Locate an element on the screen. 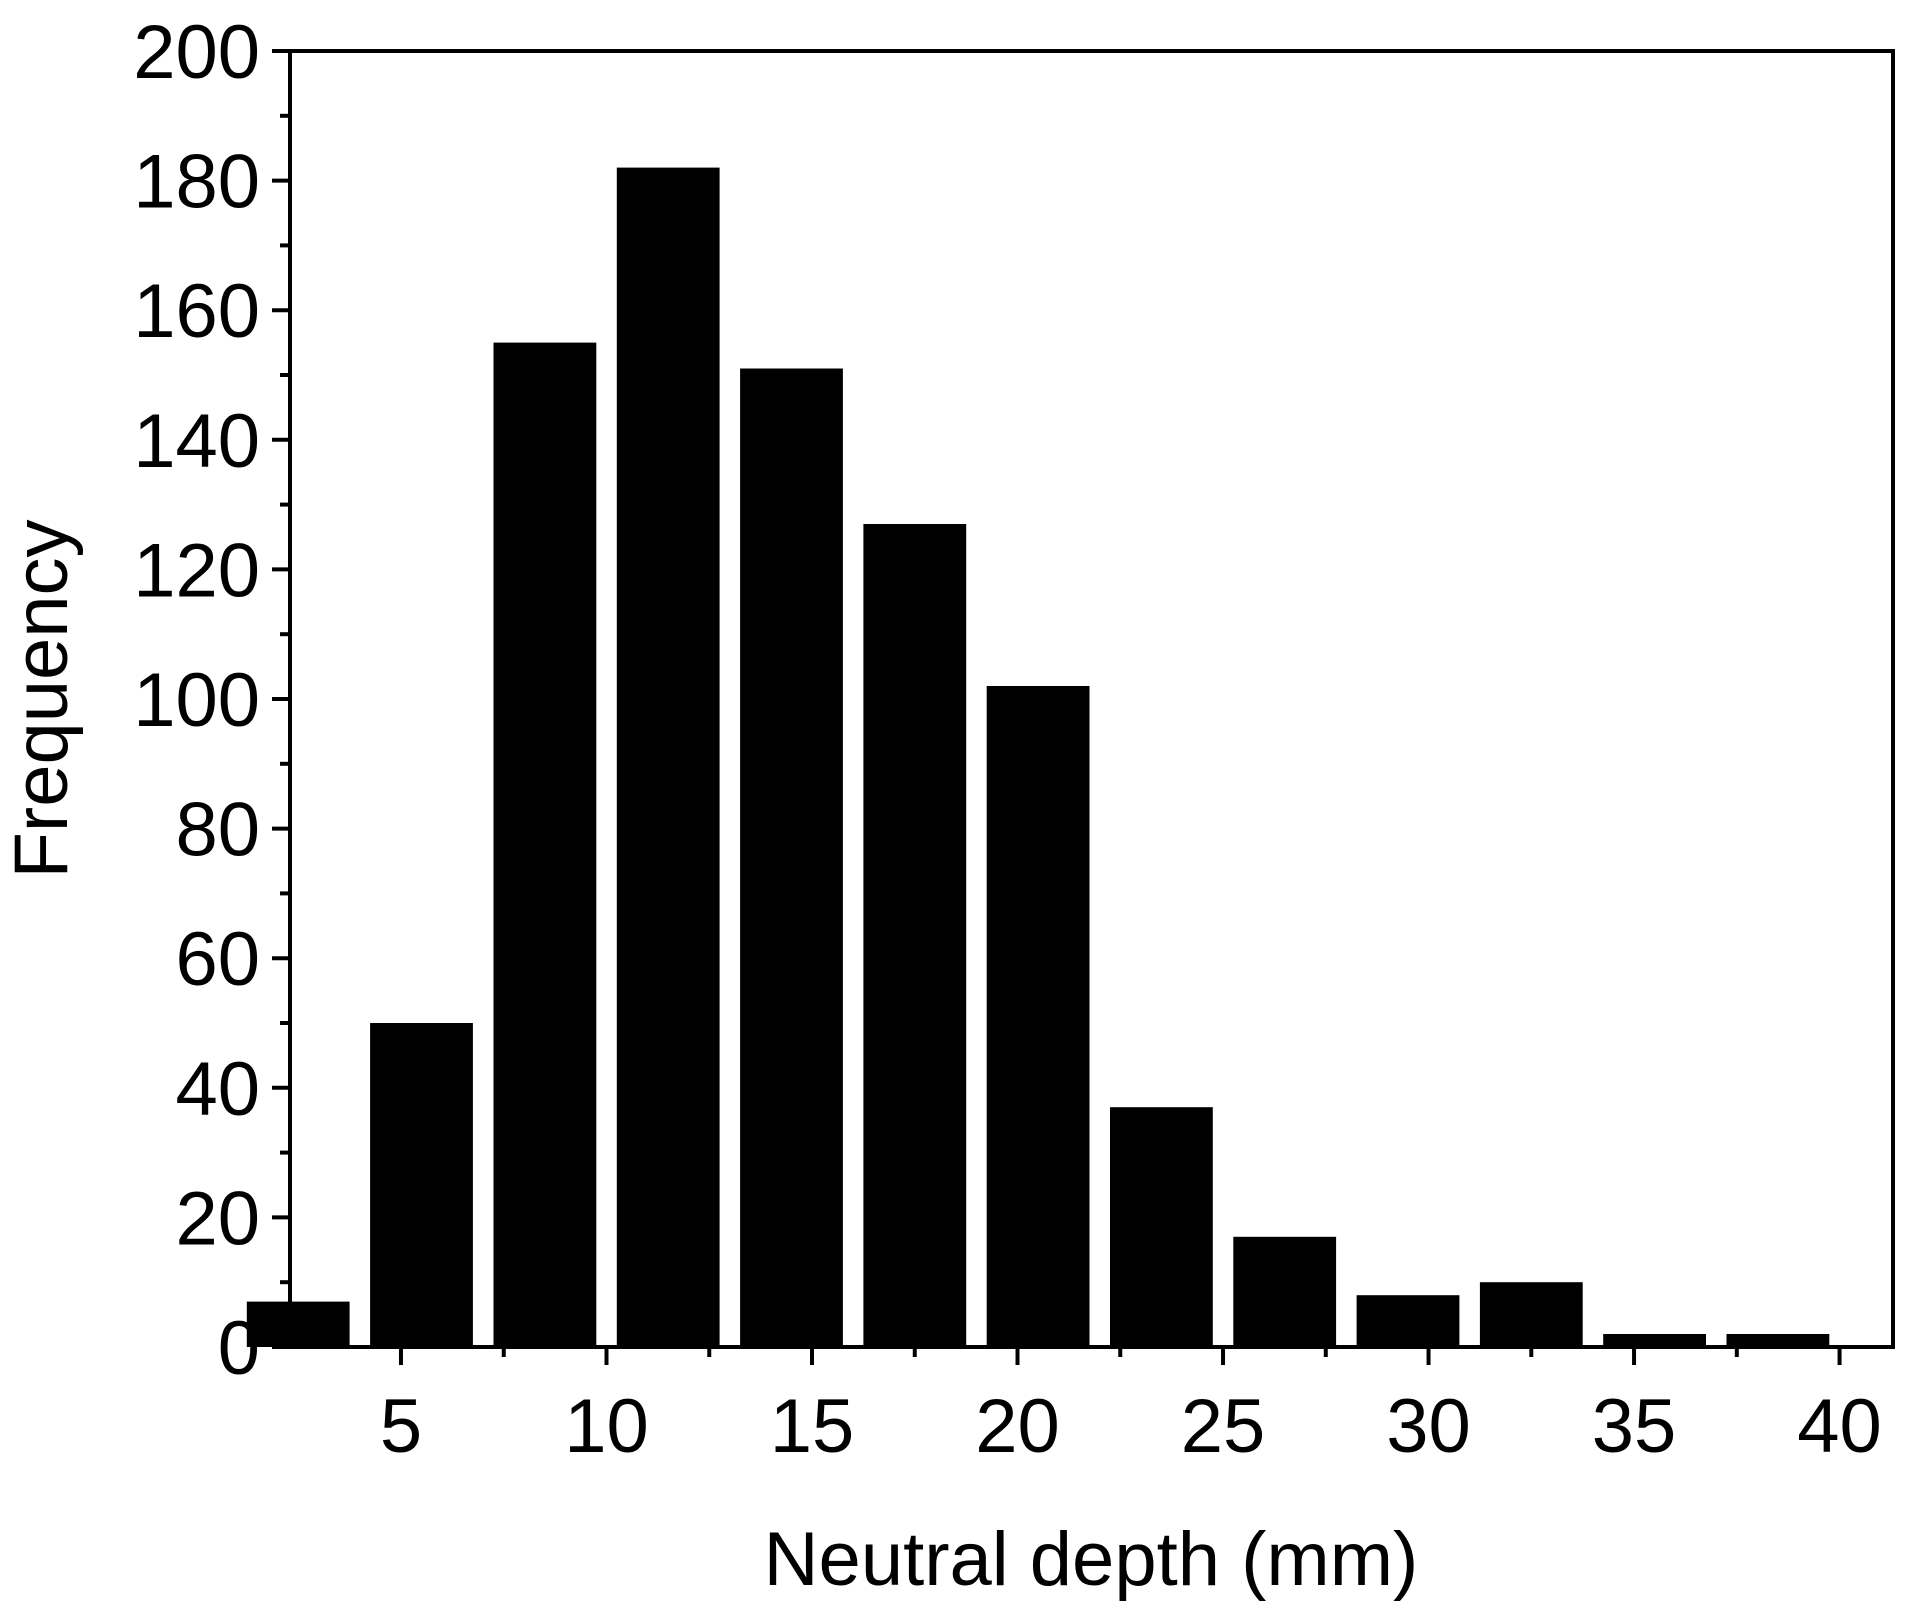 The height and width of the screenshot is (1622, 1910). y-tick-label: 200 is located at coordinates (196, 52).